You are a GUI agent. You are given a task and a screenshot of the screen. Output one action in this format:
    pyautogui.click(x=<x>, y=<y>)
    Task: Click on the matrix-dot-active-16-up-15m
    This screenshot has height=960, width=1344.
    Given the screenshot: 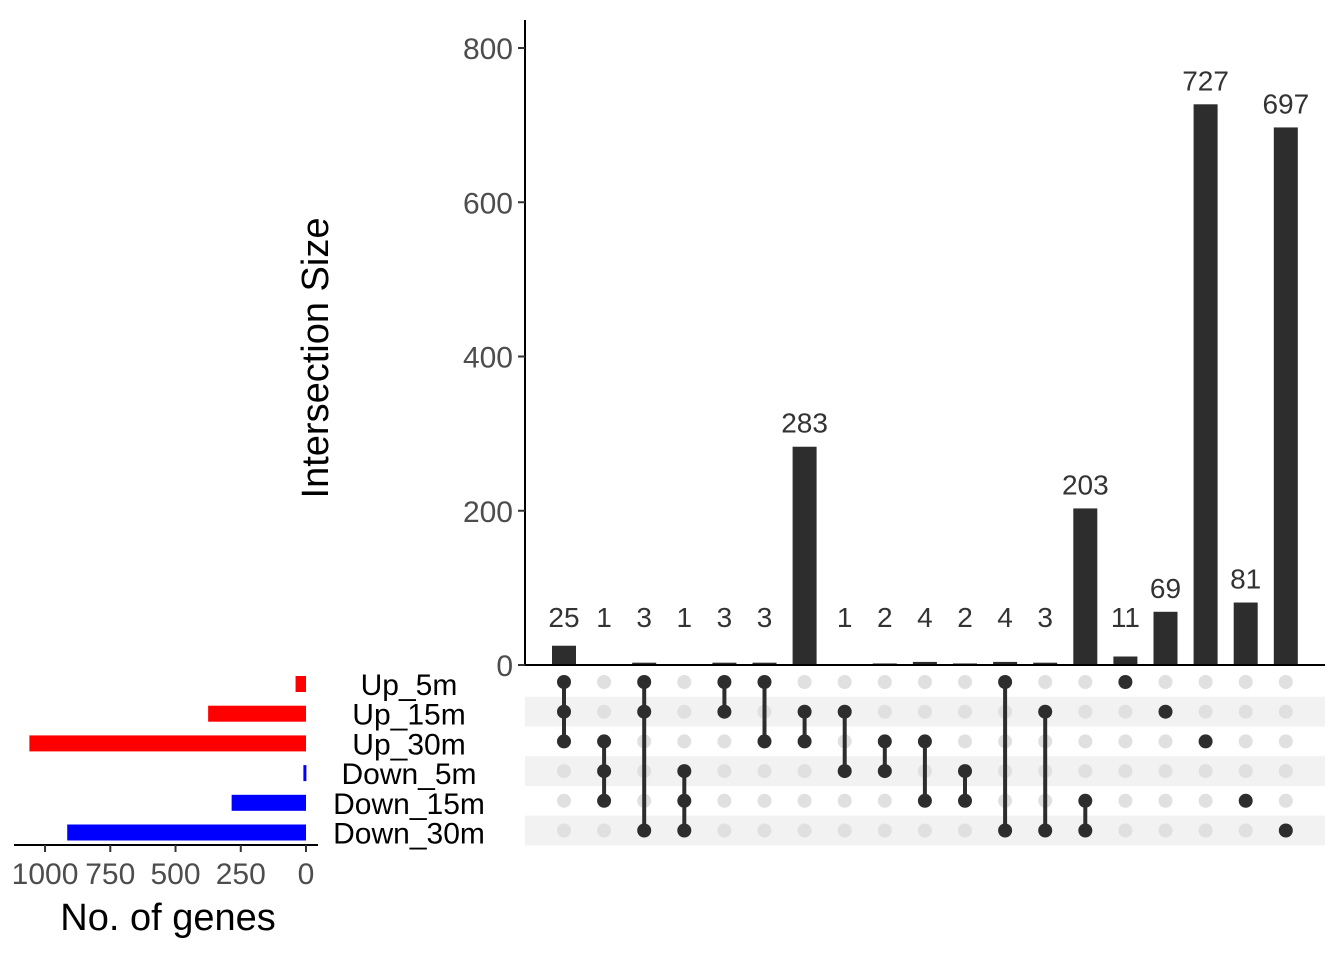 What is the action you would take?
    pyautogui.click(x=1165, y=711)
    